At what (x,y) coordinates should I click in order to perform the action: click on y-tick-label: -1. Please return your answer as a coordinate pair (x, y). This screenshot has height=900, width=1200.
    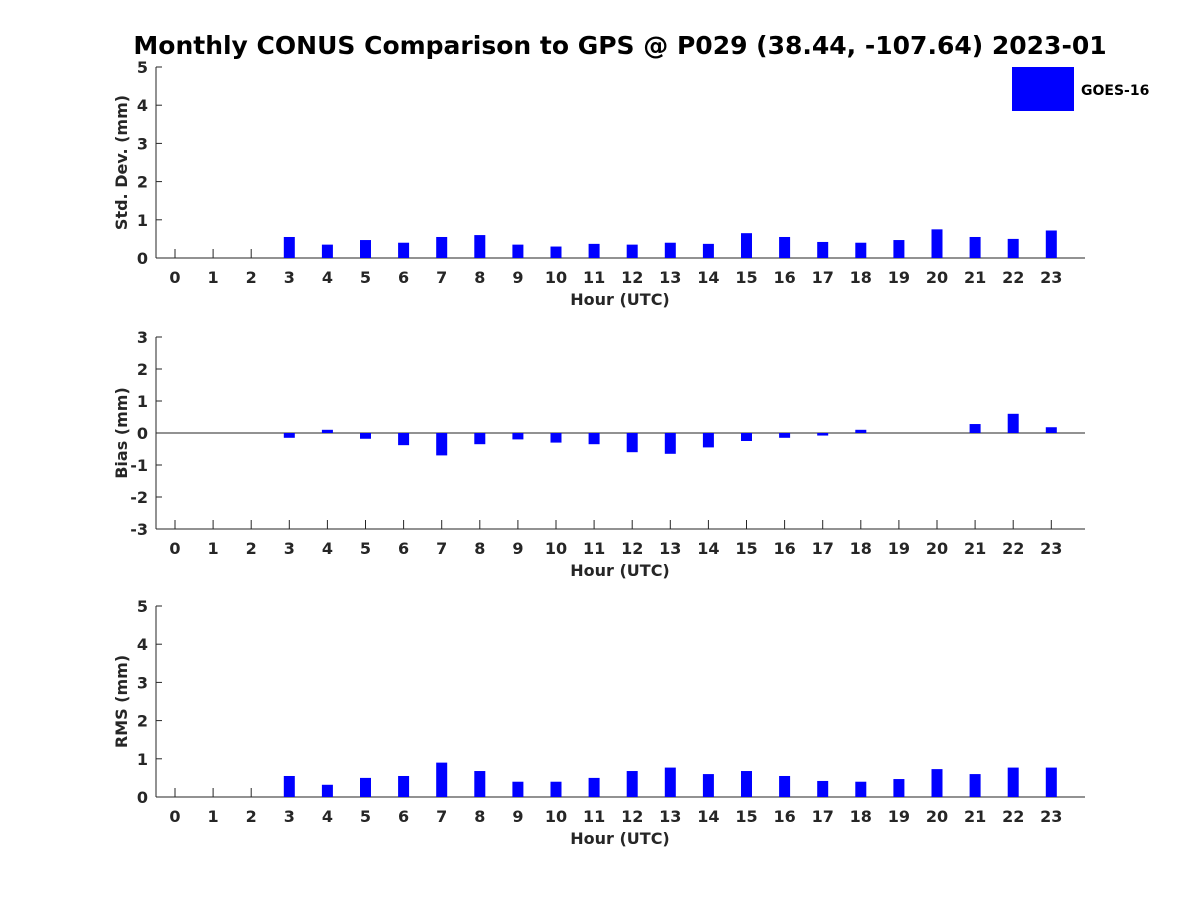
    Looking at the image, I should click on (139, 465).